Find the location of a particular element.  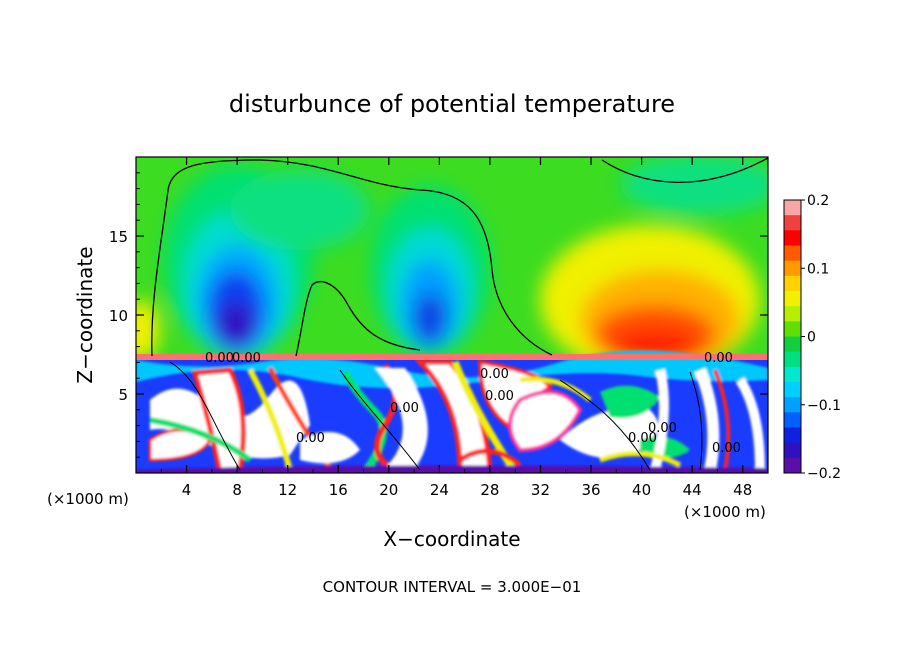

y-tick-label: 15 is located at coordinates (118, 237).